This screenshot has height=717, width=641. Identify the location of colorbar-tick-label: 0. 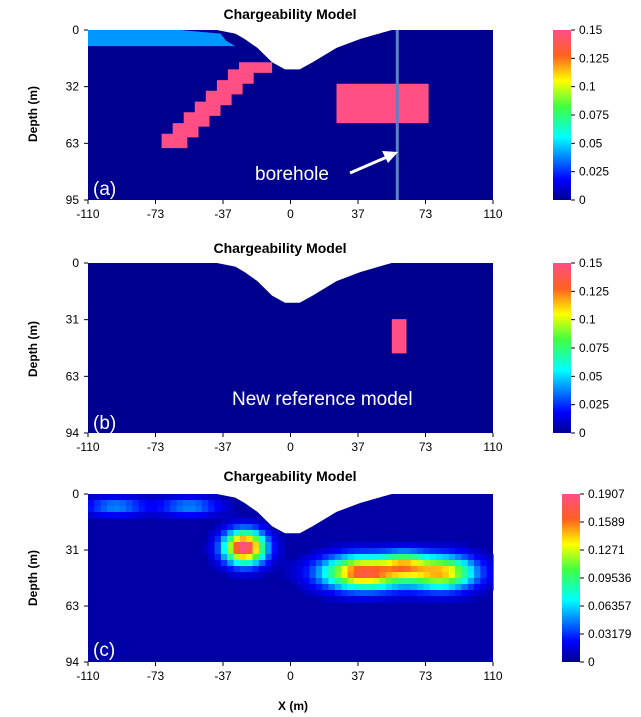
(582, 200).